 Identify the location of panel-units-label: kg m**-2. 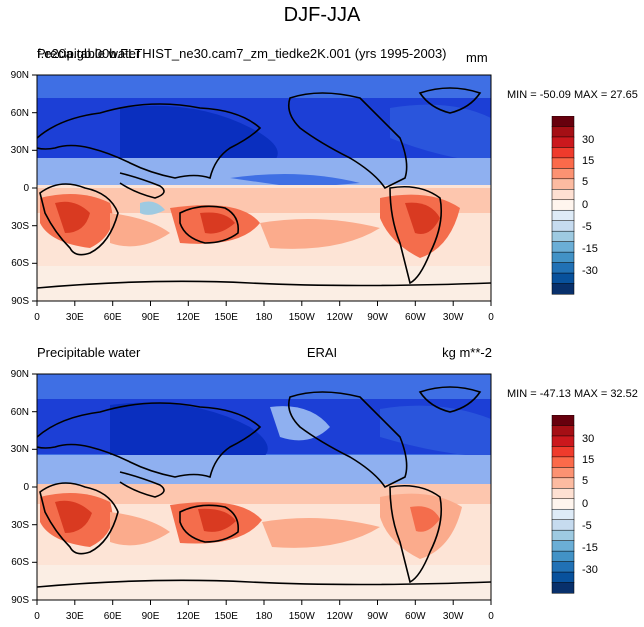
(467, 352).